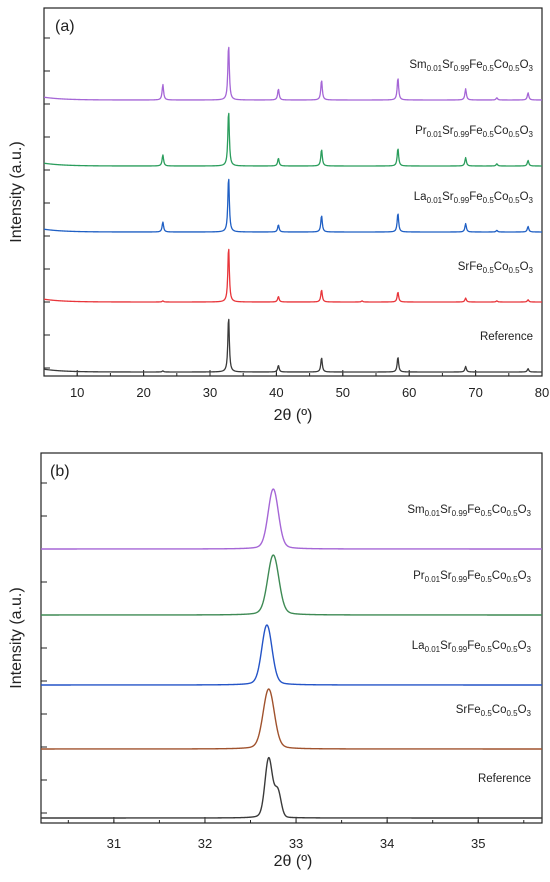 The image size is (550, 882). I want to click on x-tick-label: 31, so click(114, 843).